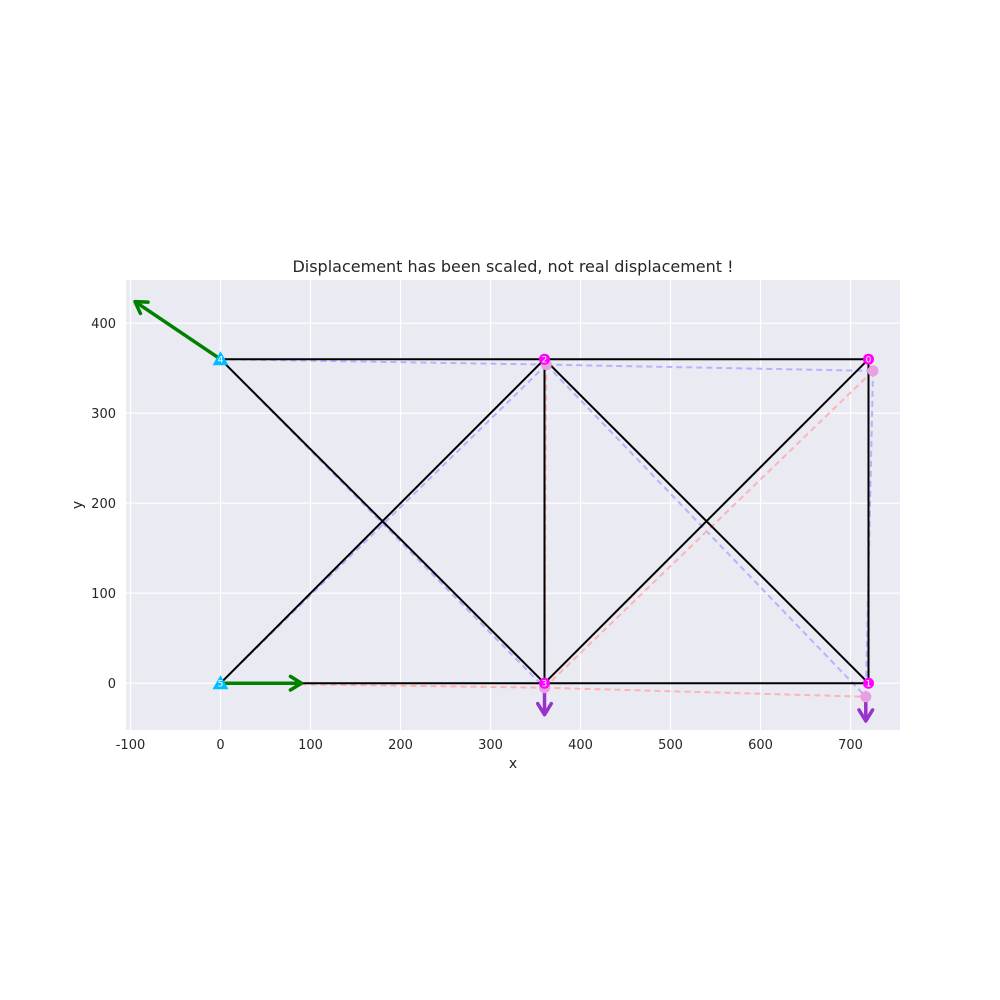 This screenshot has height=1000, width=1000. I want to click on node-id-label: 1, so click(869, 685).